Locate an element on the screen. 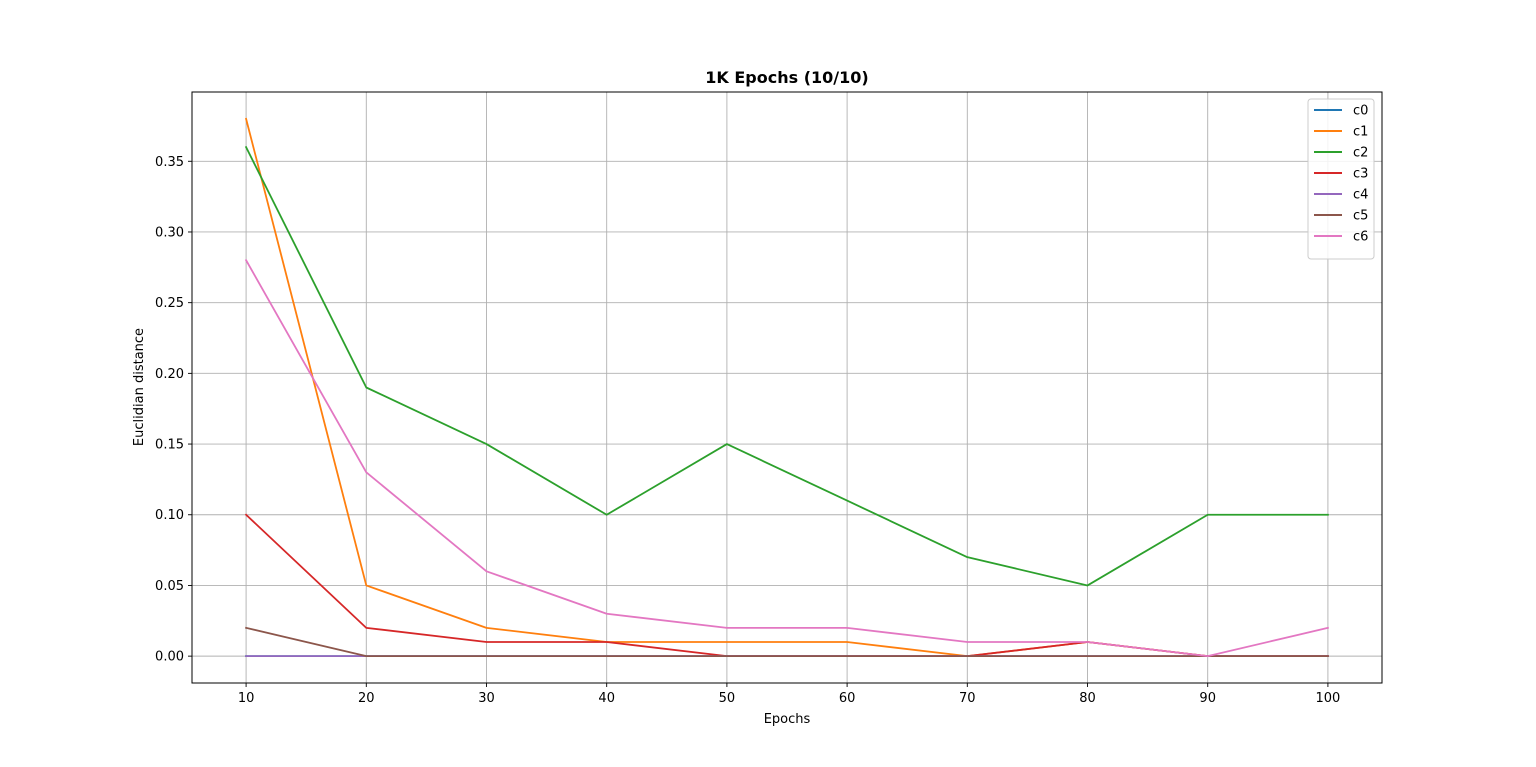  x-axis-ticks: 10 20 30 40 50 60 70 80 90 100 is located at coordinates (789, 694).